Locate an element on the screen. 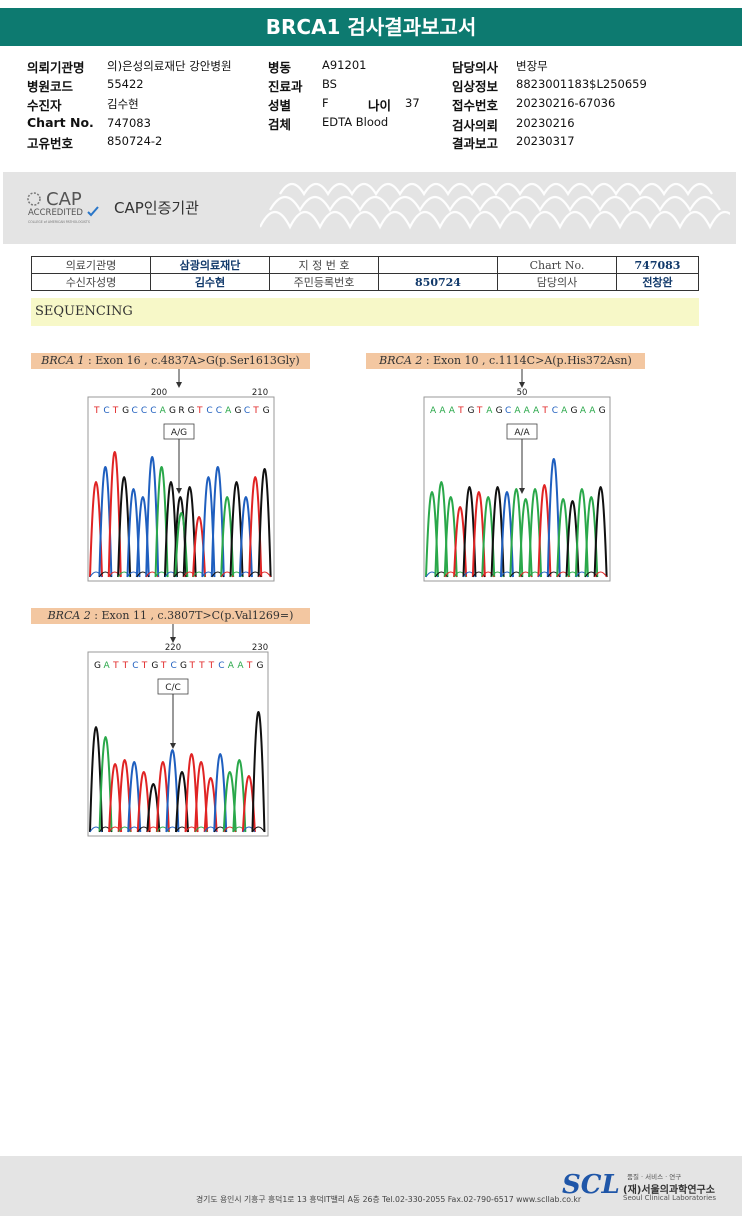 The height and width of the screenshot is (1226, 742). table-cell: 김수현 is located at coordinates (210, 282).